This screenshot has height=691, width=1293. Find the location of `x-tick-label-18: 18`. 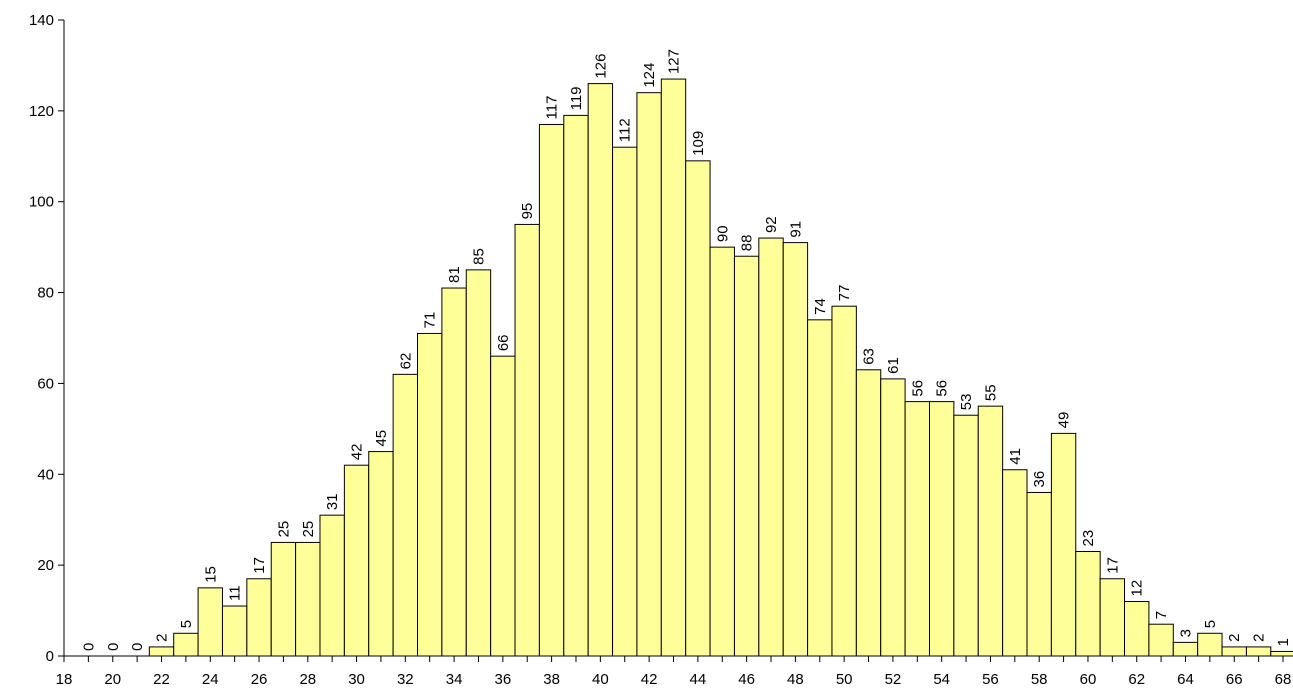

x-tick-label-18: 18 is located at coordinates (64, 679).